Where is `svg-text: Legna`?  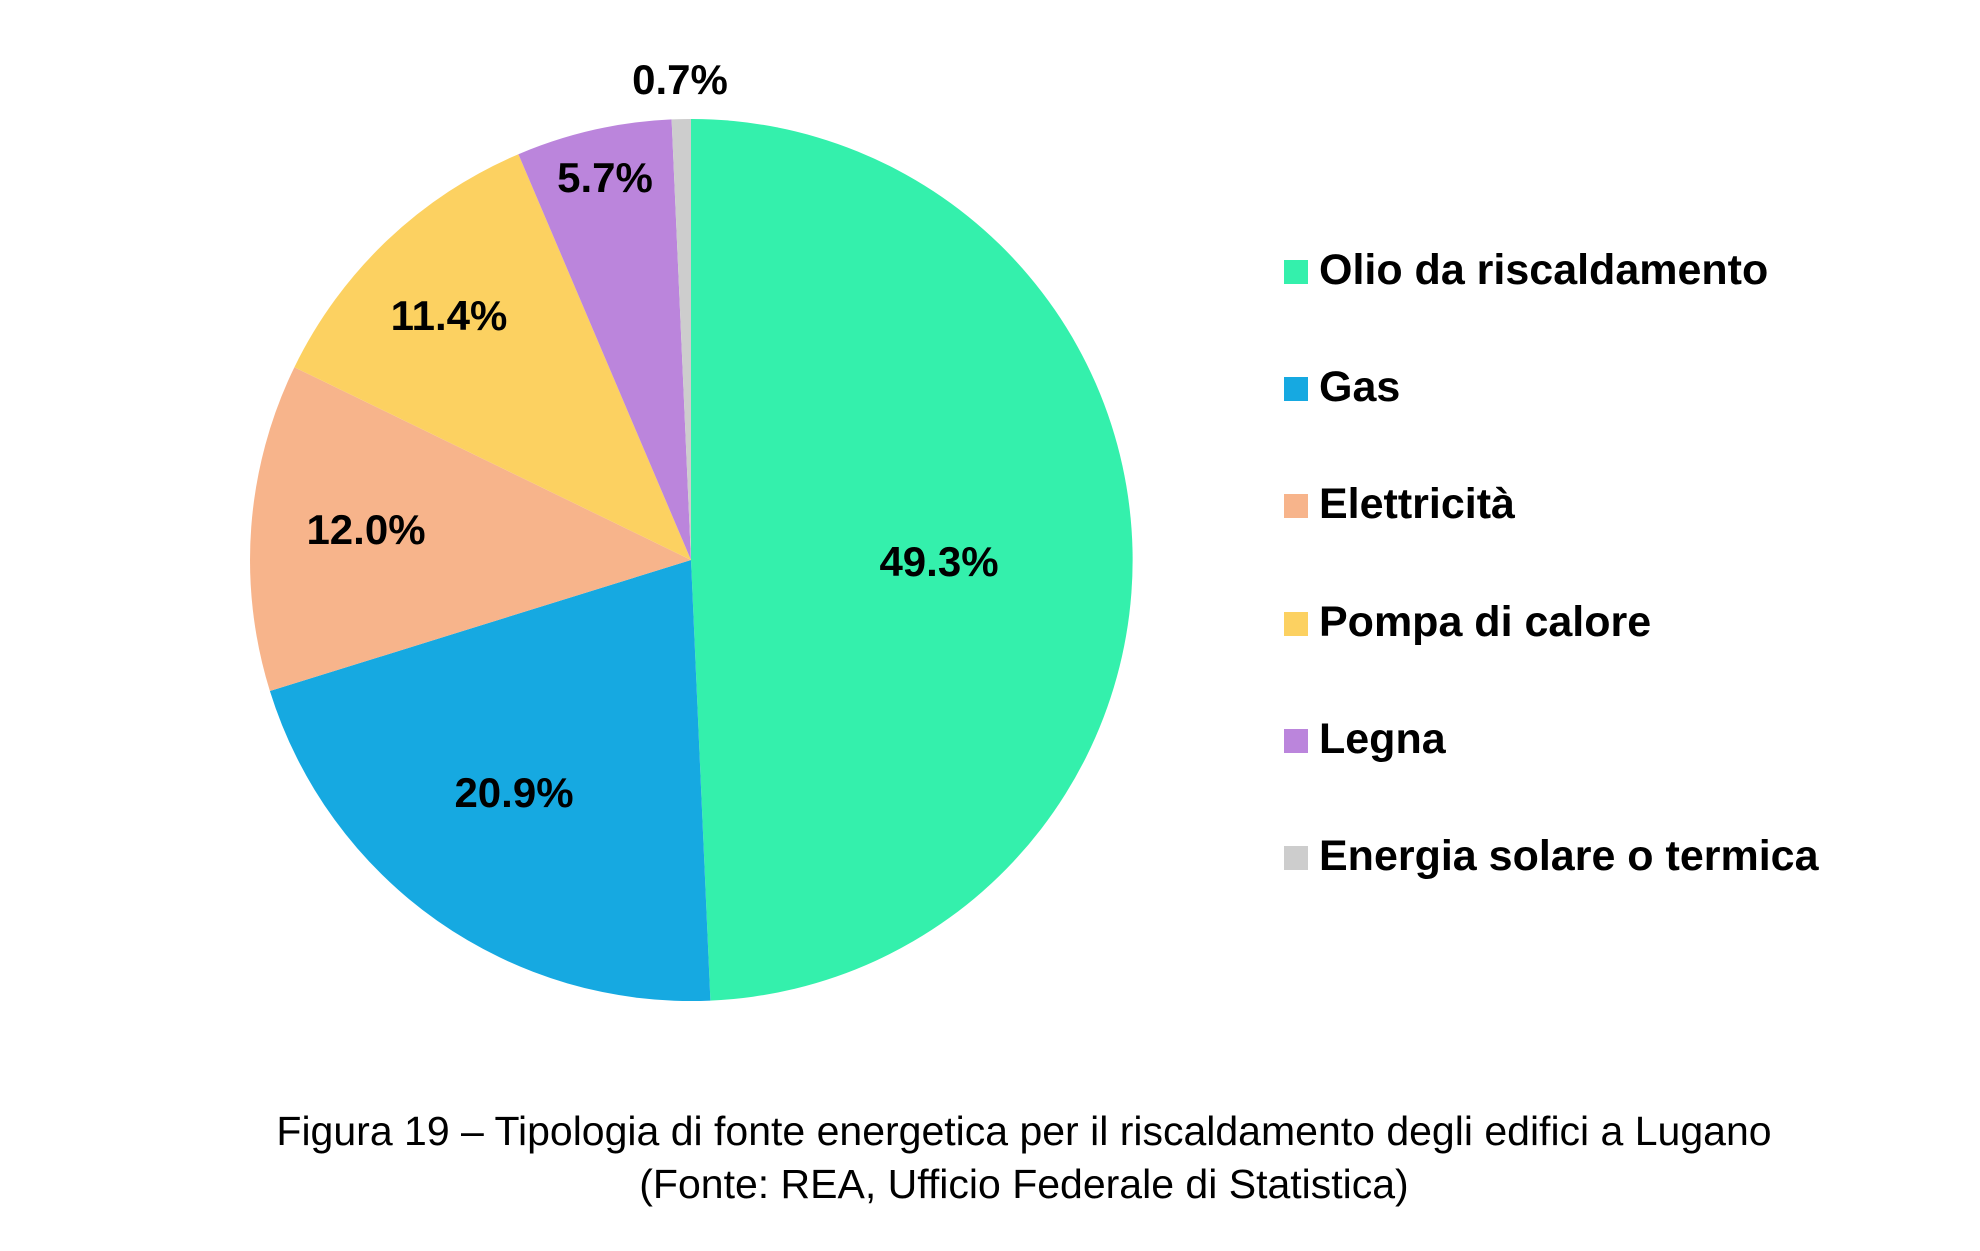 svg-text: Legna is located at coordinates (1383, 739).